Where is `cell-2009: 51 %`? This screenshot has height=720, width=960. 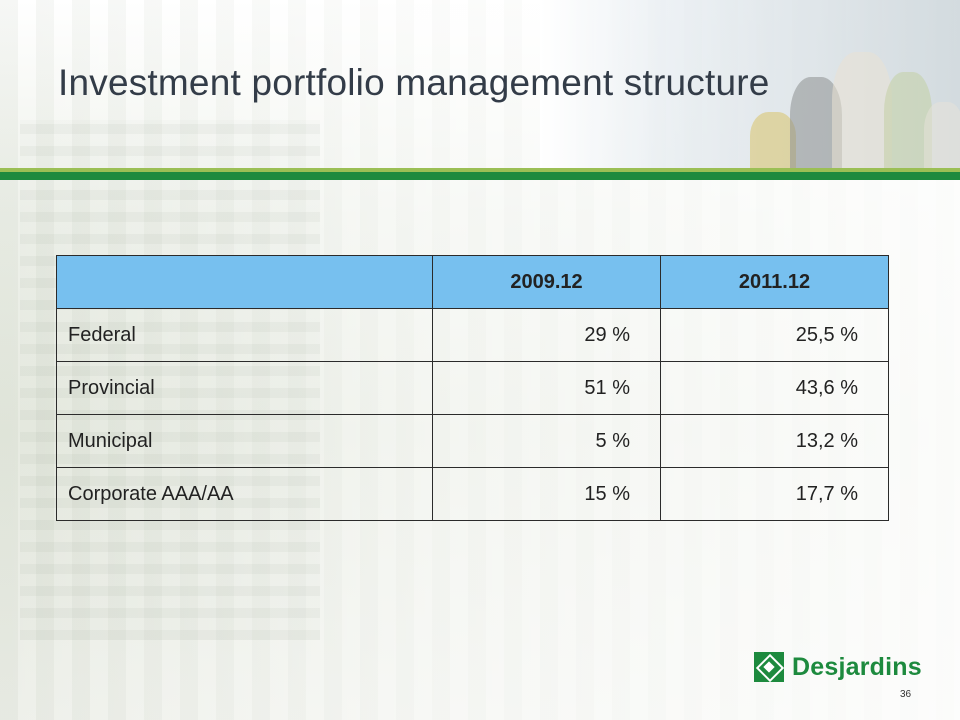
cell-2009: 51 % is located at coordinates (546, 388).